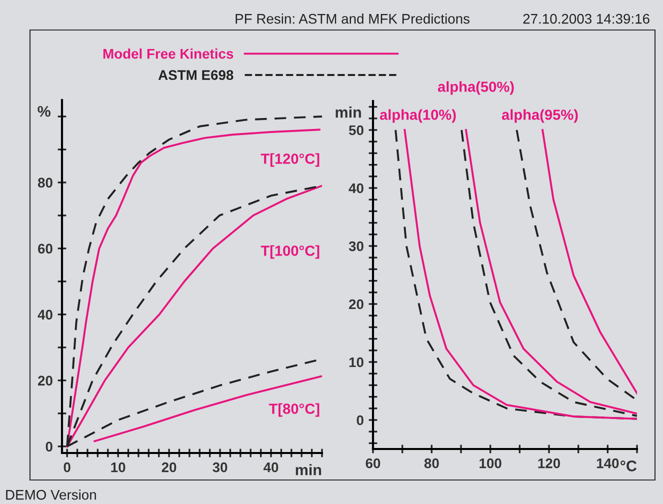  I want to click on x-tick-label: 10, so click(118, 467).